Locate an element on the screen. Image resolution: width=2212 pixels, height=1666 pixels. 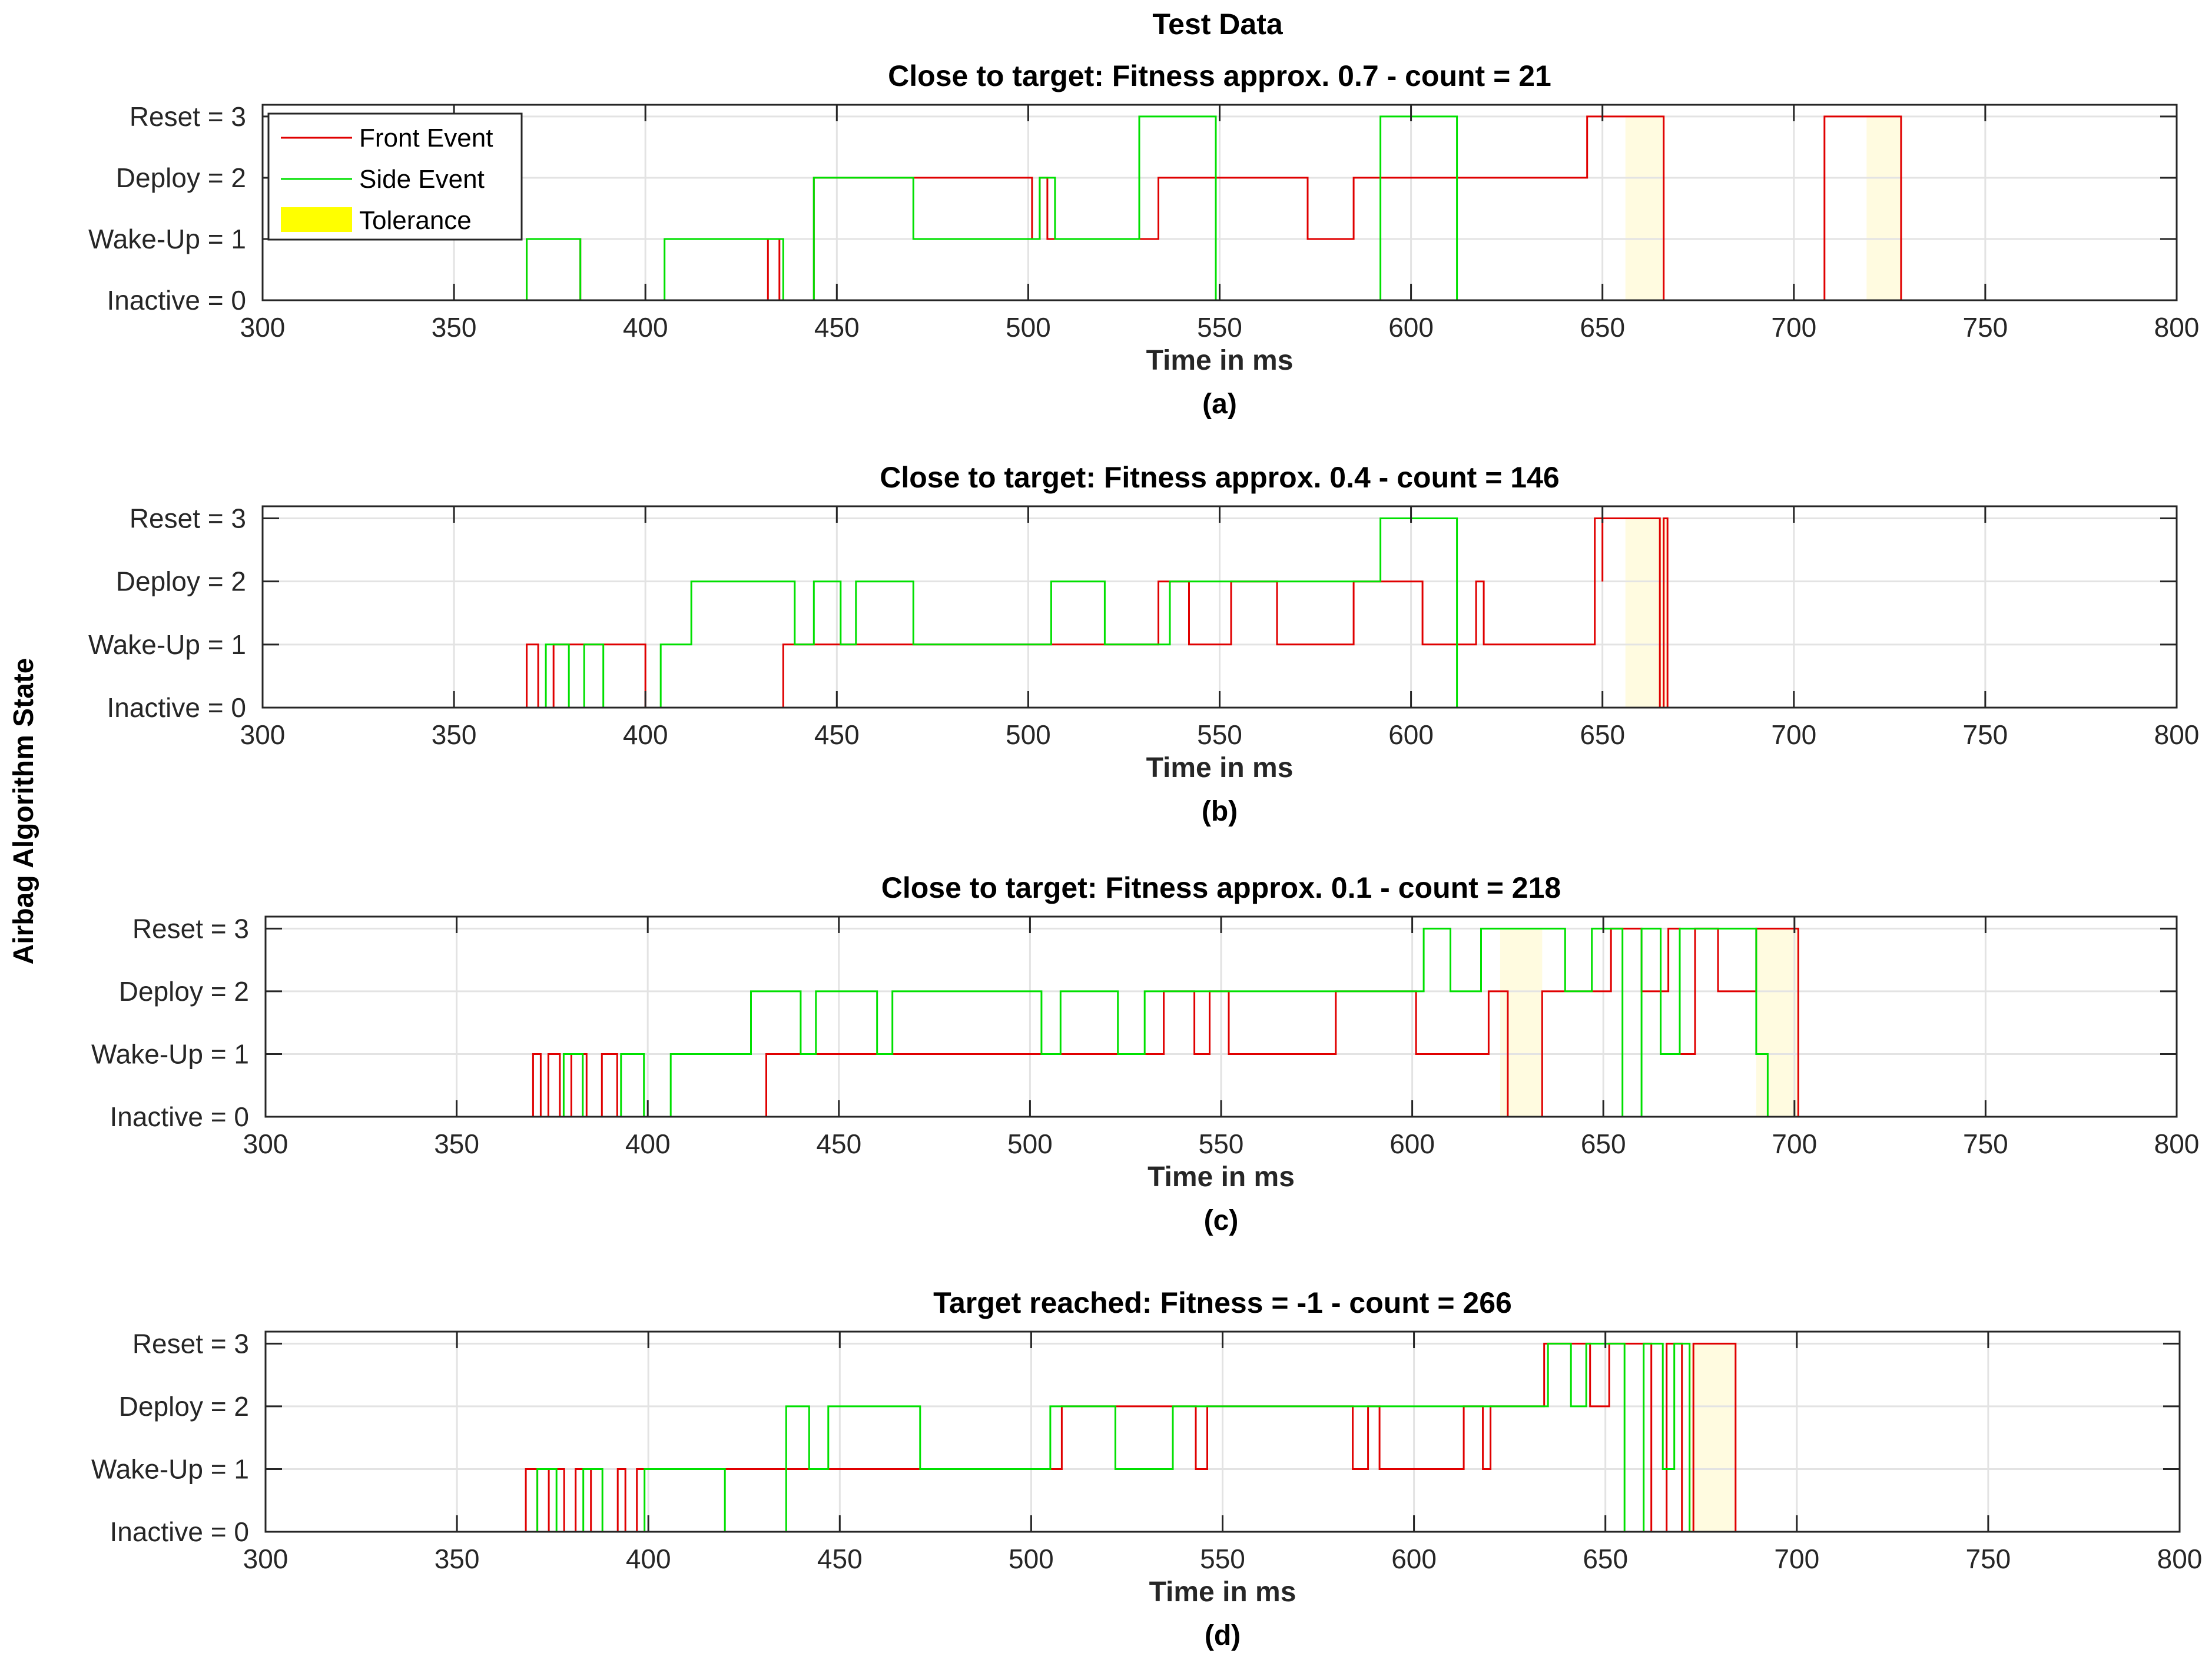
chart-caption: (b) is located at coordinates (1220, 812).